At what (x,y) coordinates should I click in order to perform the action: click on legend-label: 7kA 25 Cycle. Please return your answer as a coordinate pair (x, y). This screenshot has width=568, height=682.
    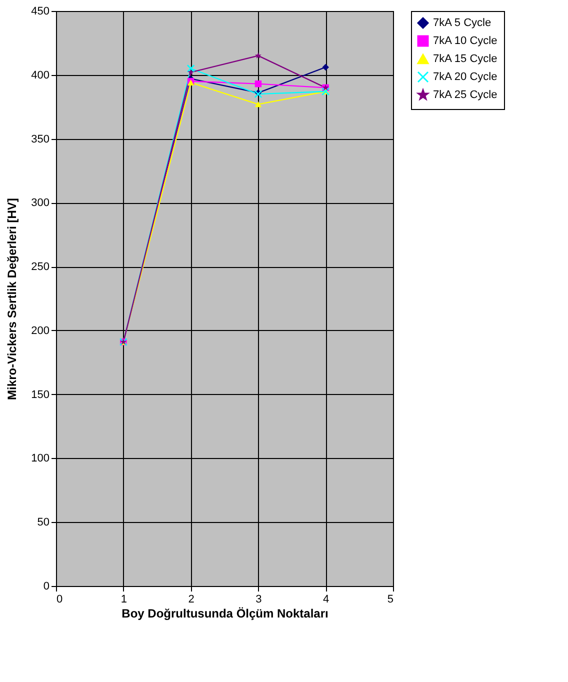
    Looking at the image, I should click on (465, 95).